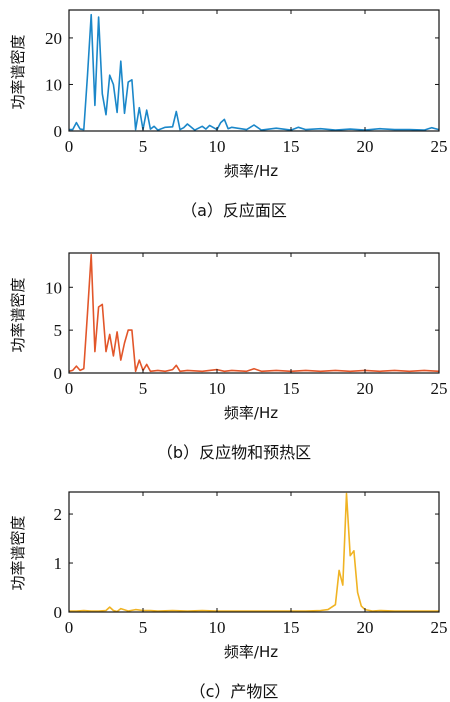 Image resolution: width=450 pixels, height=702 pixels. Describe the element at coordinates (234, 691) in the screenshot. I see `panel-caption: （c）产物区` at that location.